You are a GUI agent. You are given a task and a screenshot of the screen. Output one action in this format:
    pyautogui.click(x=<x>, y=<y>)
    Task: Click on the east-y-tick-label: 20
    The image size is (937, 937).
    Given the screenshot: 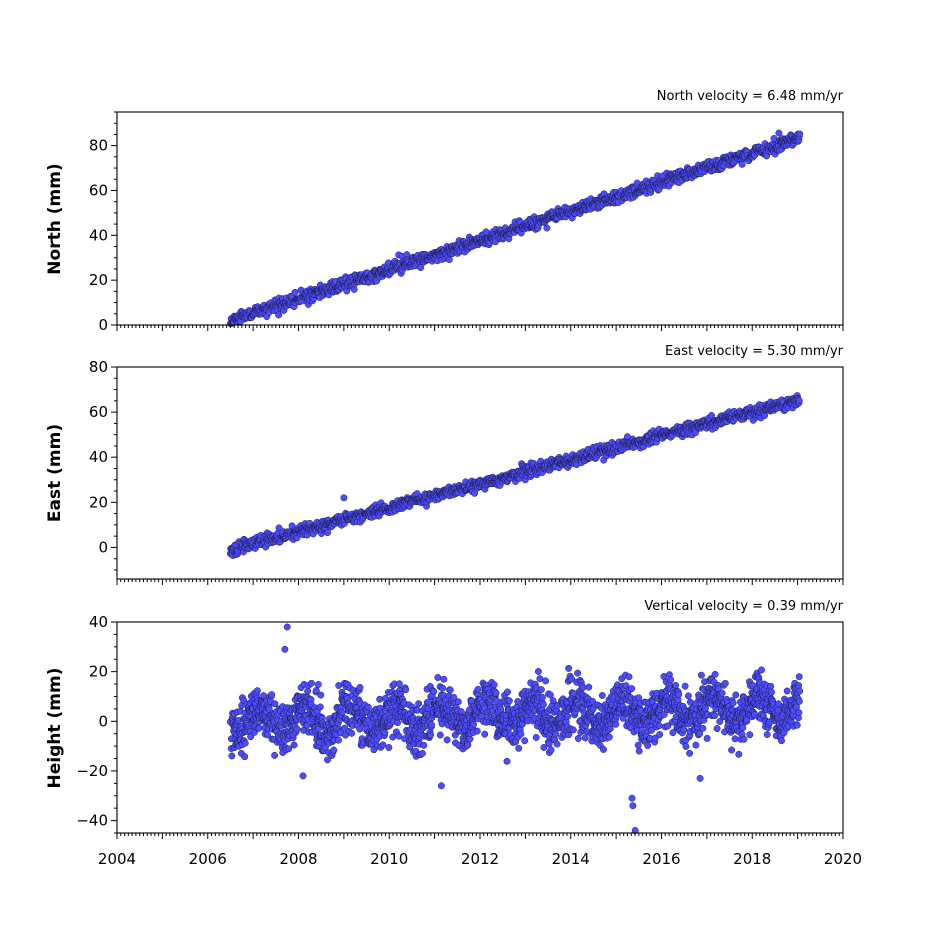 What is the action you would take?
    pyautogui.click(x=98, y=502)
    